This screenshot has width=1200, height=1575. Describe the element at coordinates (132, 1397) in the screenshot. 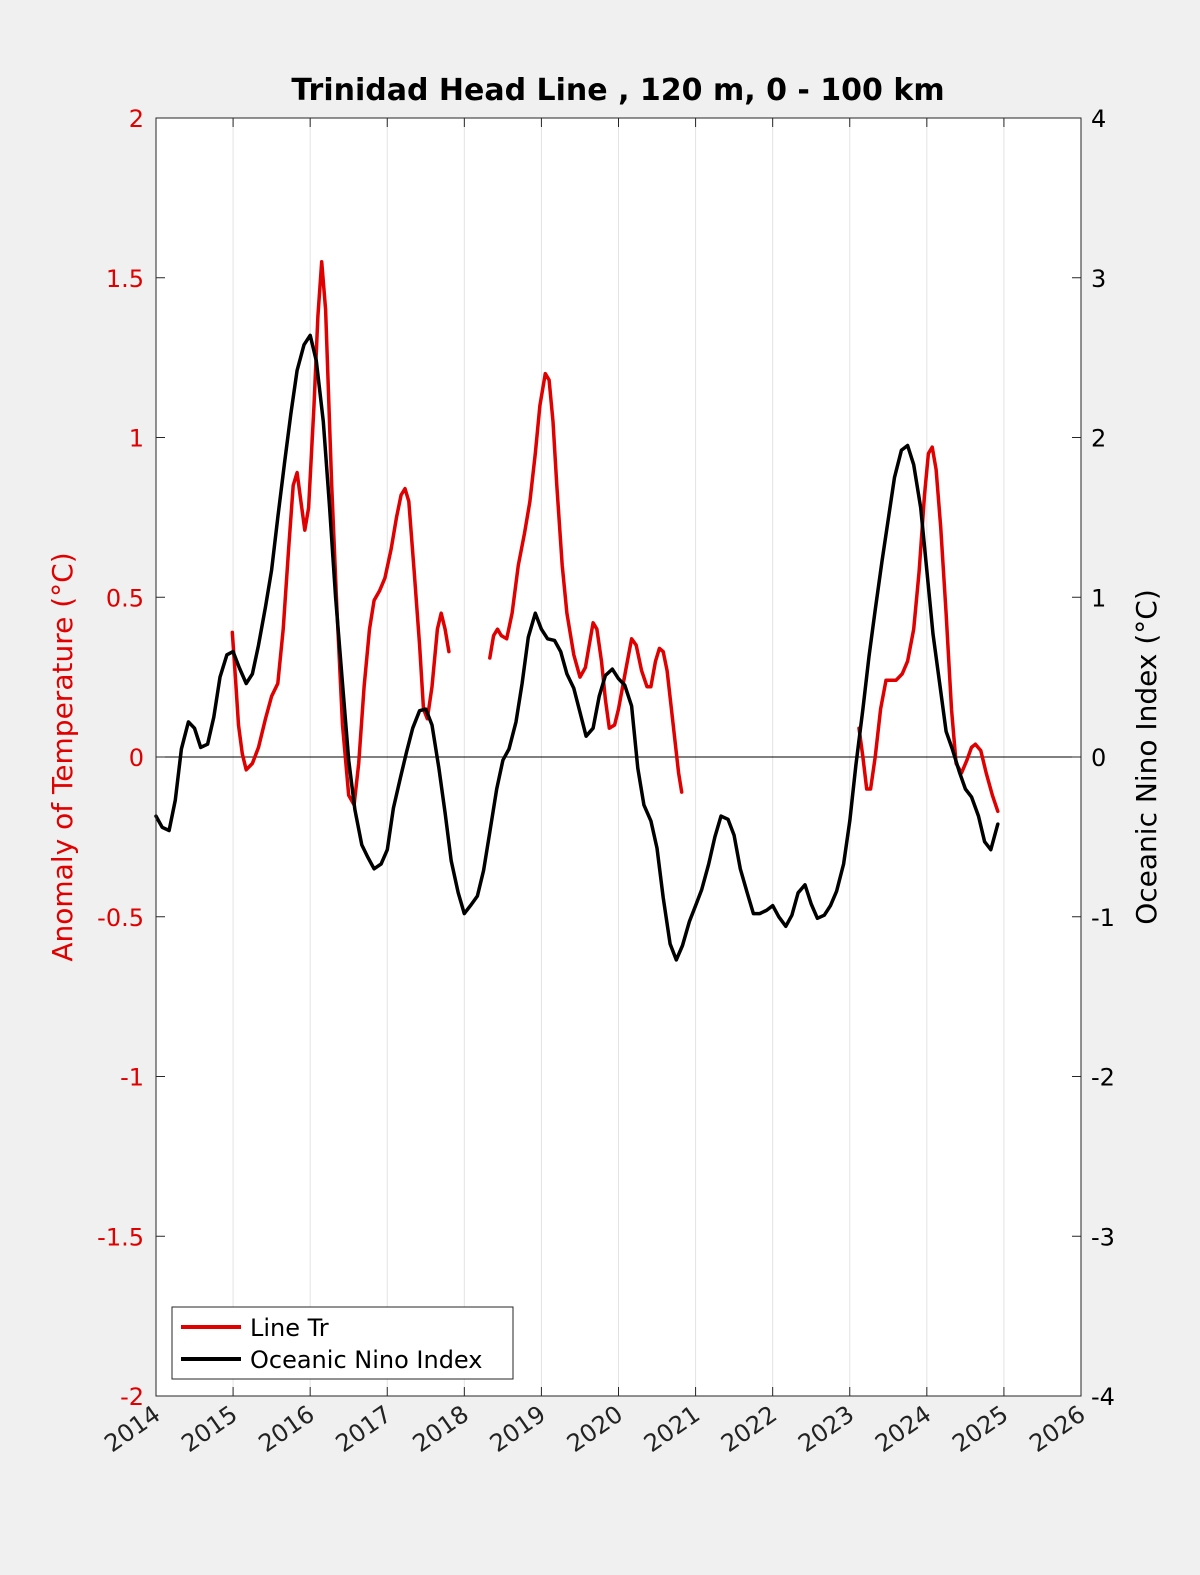

I see `y-tick-label: -2` at that location.